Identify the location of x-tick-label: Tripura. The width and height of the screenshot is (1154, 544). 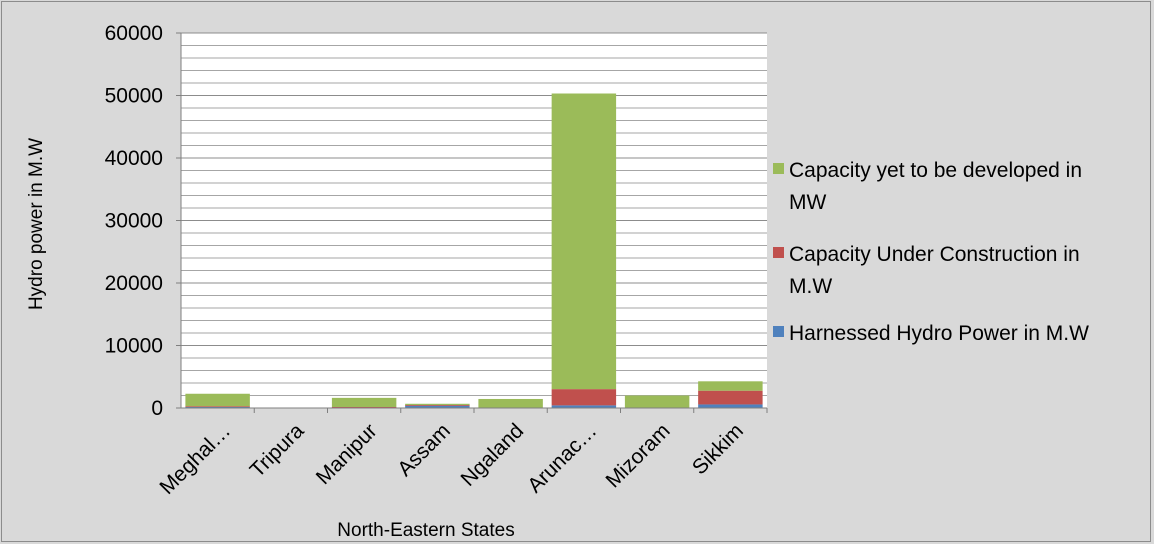
(277, 450).